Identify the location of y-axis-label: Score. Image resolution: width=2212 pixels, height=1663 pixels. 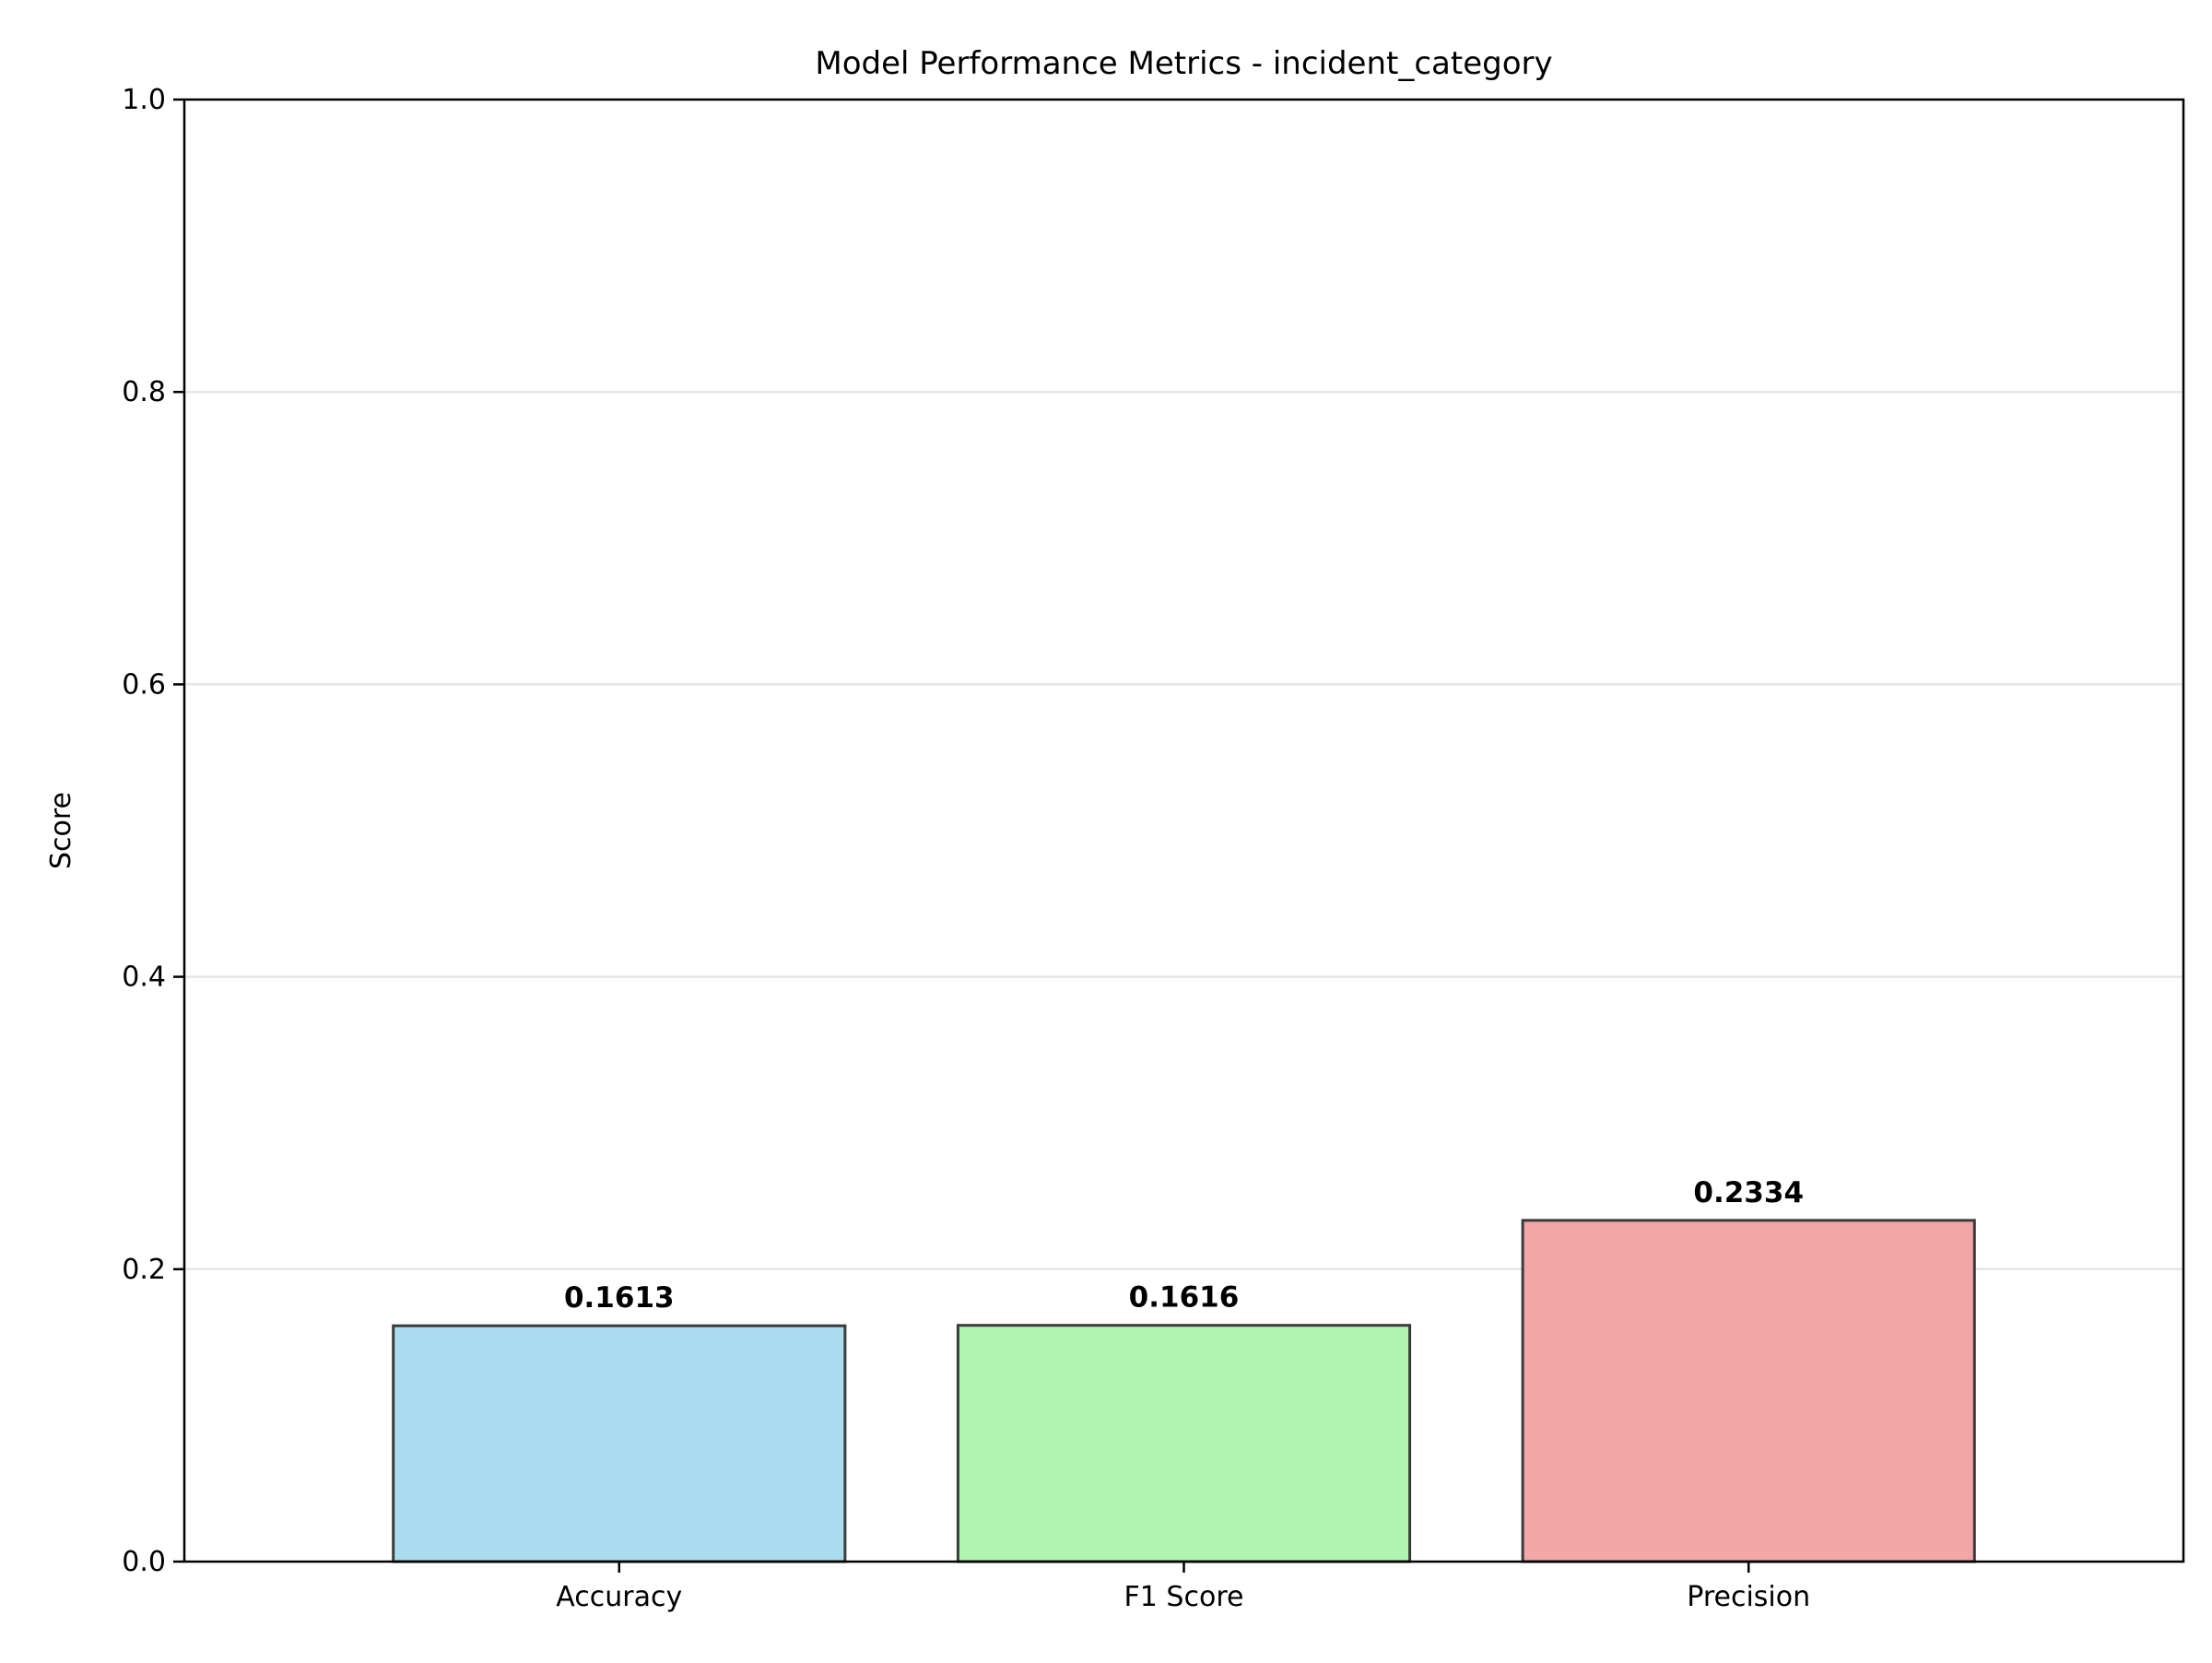
(61, 830).